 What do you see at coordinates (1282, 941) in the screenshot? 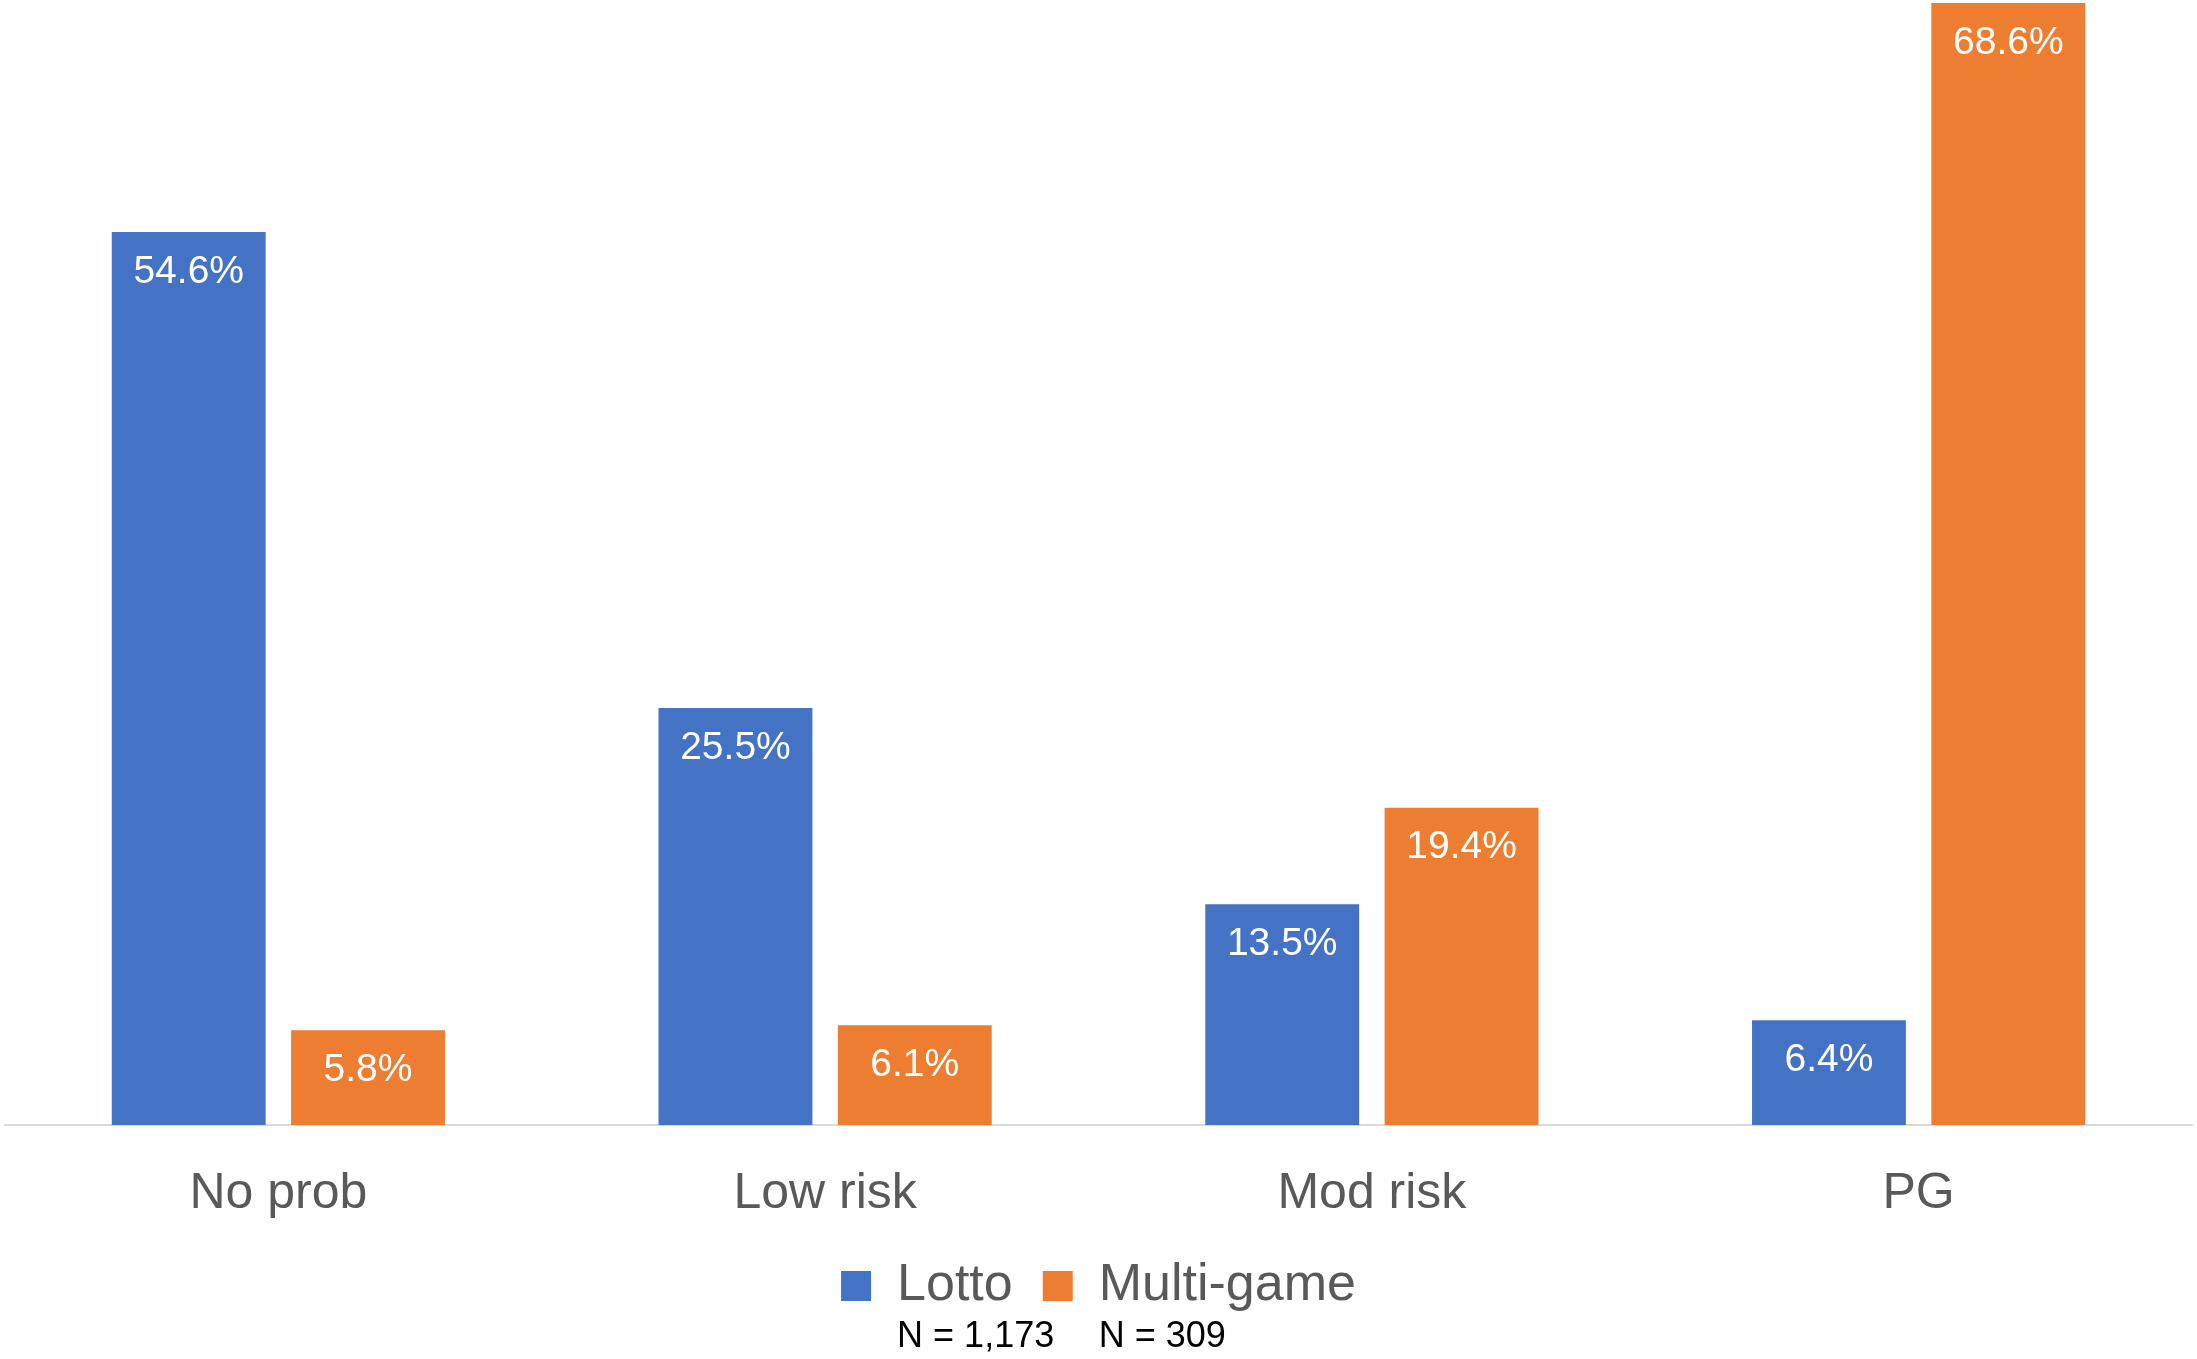
I see `data-label: 13.5%` at bounding box center [1282, 941].